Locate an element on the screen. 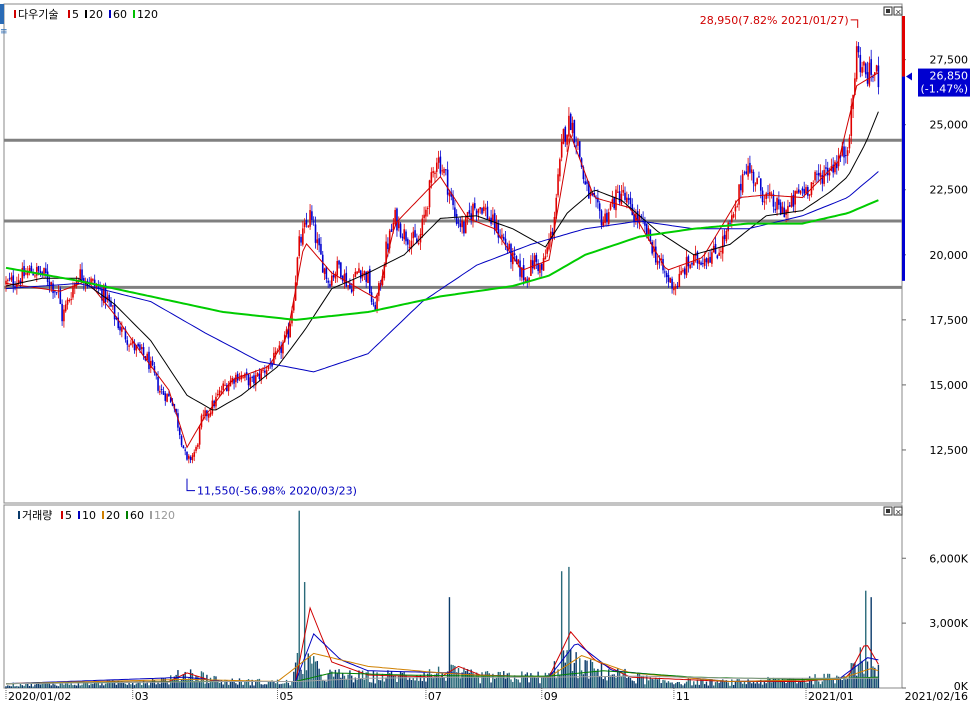 The width and height of the screenshot is (970, 704). price-close-button: × is located at coordinates (898, 11).